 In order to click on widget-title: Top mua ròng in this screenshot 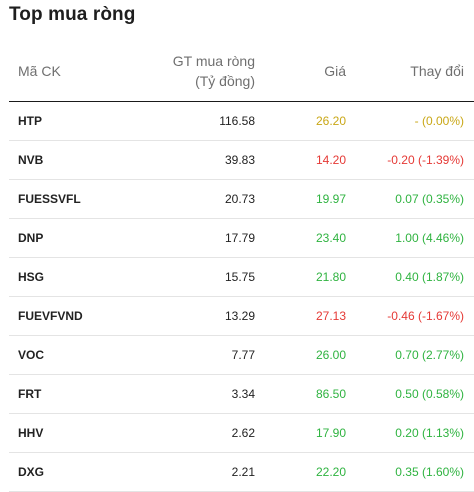, I will do `click(72, 14)`.